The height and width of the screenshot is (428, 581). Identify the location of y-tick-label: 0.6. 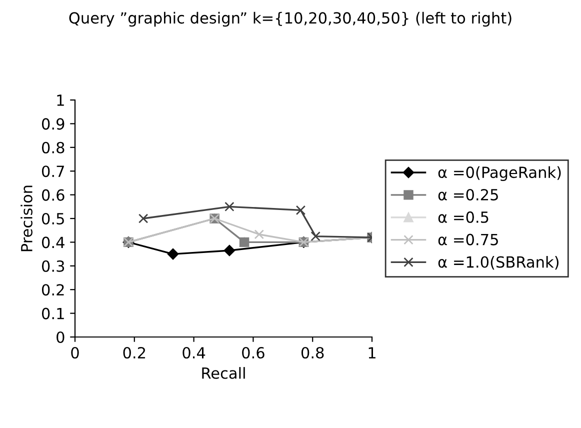
(53, 195).